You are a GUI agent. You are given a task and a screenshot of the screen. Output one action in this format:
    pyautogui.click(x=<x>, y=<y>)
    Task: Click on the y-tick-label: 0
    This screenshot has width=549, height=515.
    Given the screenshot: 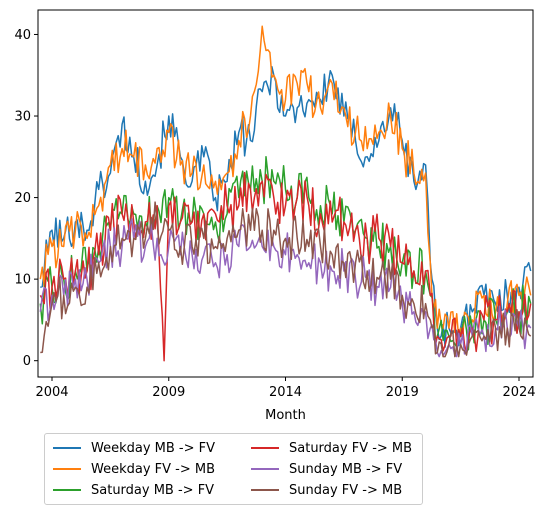 What is the action you would take?
    pyautogui.click(x=27, y=361)
    